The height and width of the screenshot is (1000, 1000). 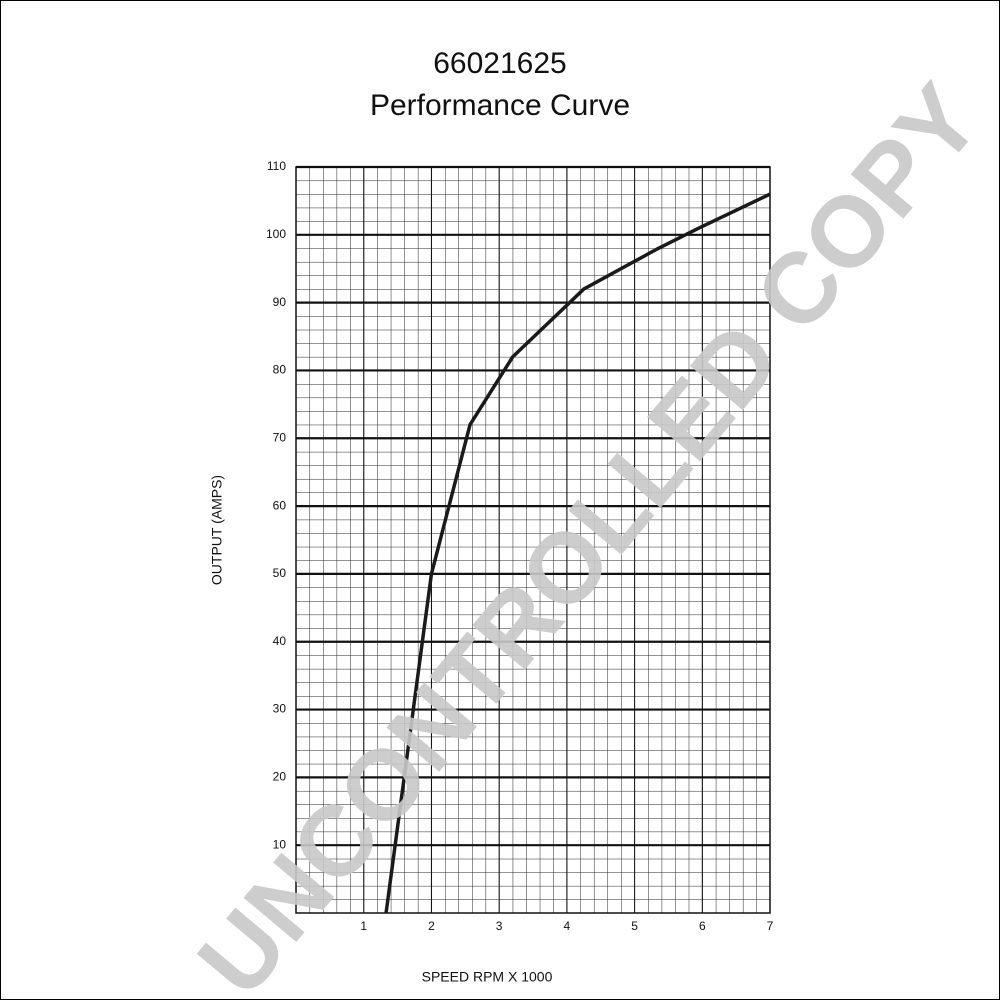 I want to click on chart-subtitle: Performance Curve, so click(x=500, y=105).